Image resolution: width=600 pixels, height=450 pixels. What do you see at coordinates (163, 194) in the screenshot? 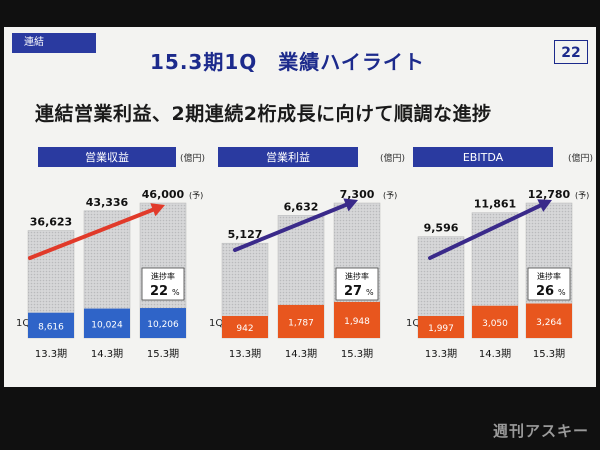
I see `bar-total-value: 46,000` at bounding box center [163, 194].